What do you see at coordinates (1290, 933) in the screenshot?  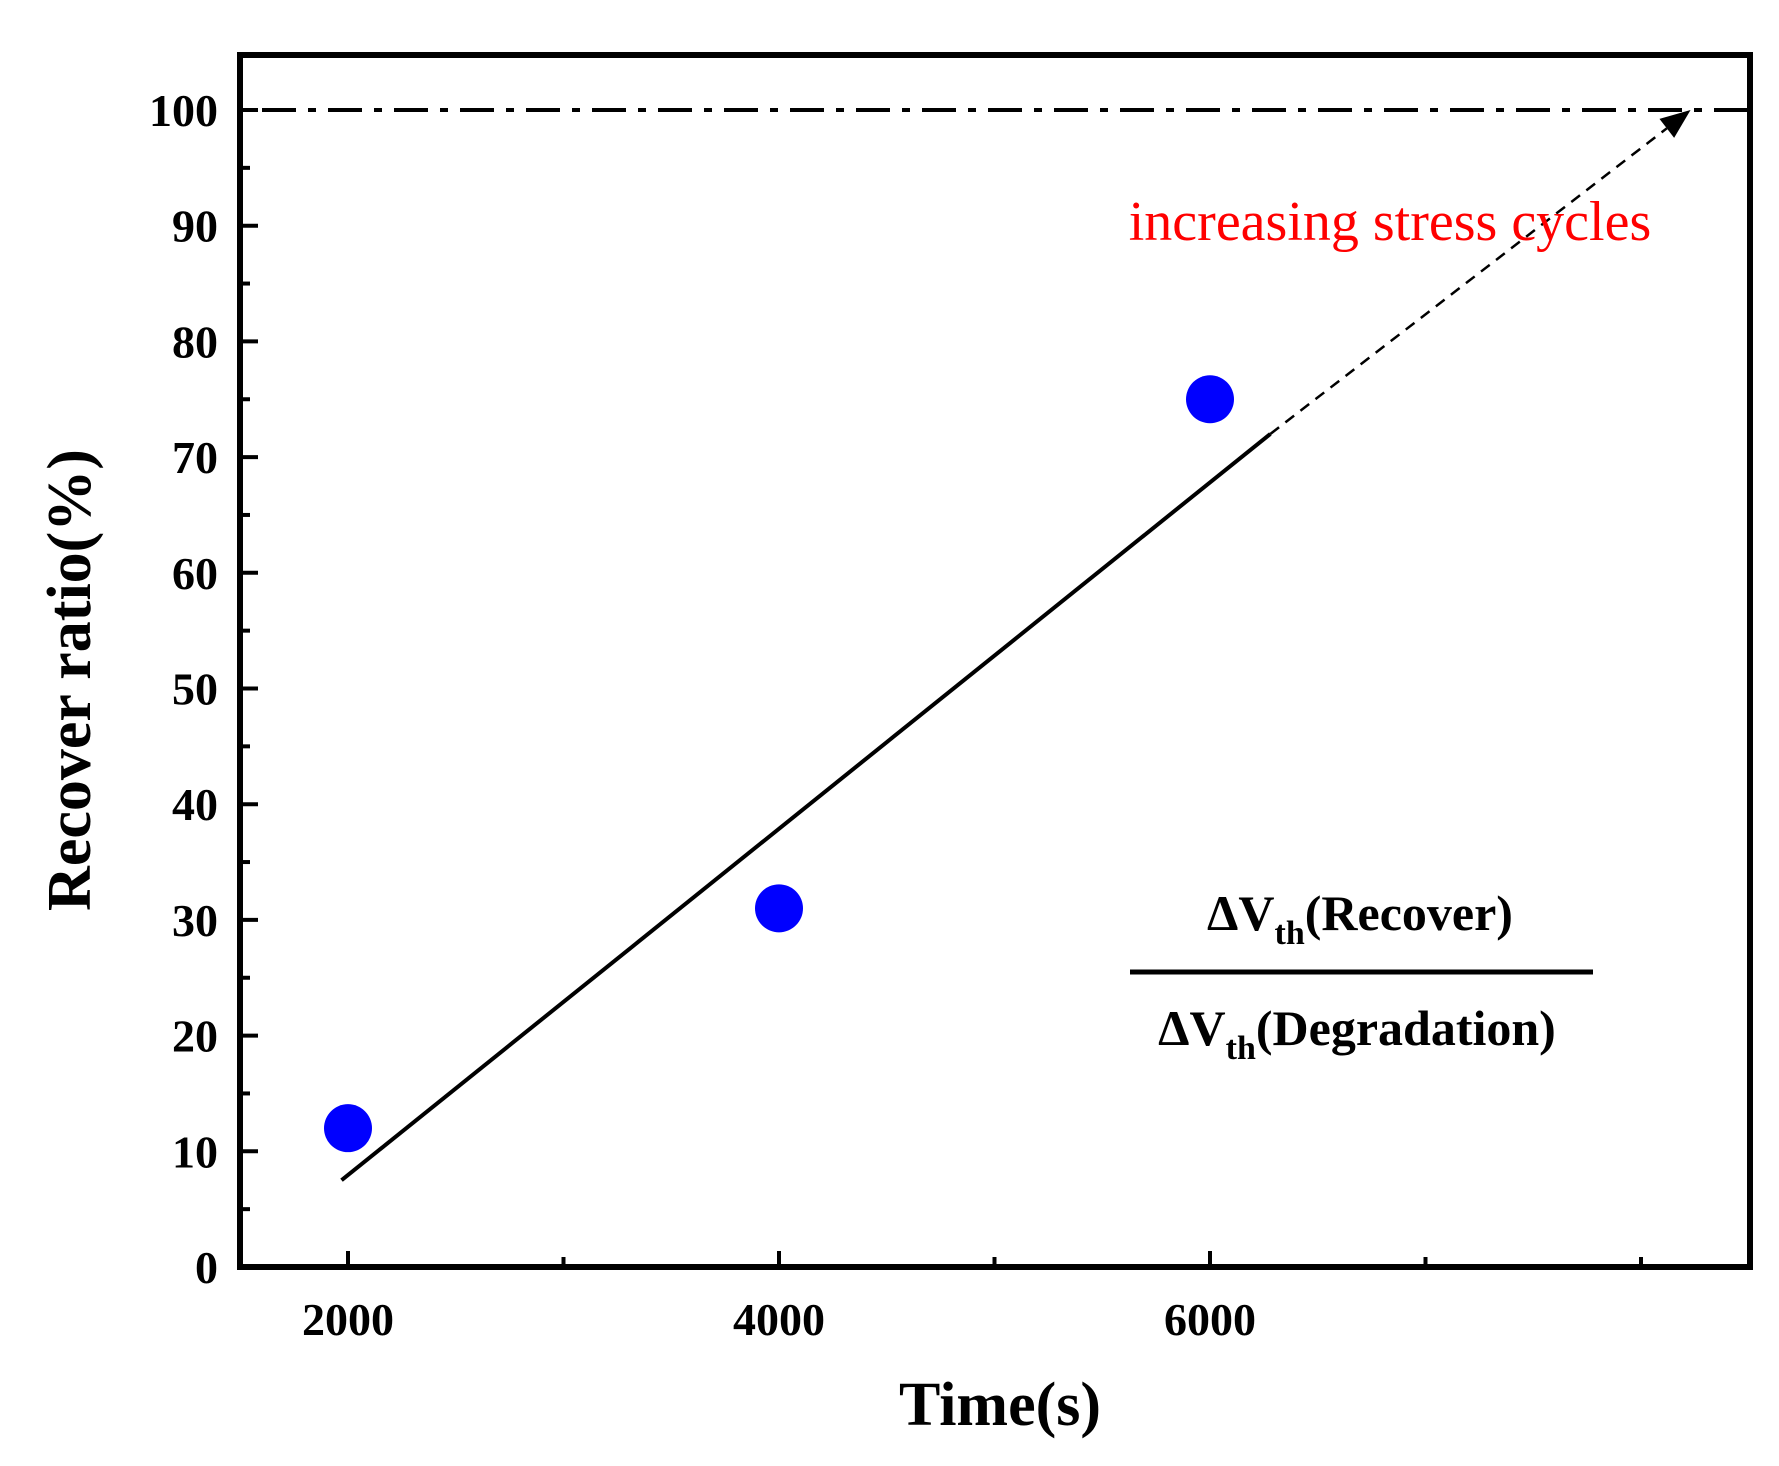 I see `numerator-subscript: th` at bounding box center [1290, 933].